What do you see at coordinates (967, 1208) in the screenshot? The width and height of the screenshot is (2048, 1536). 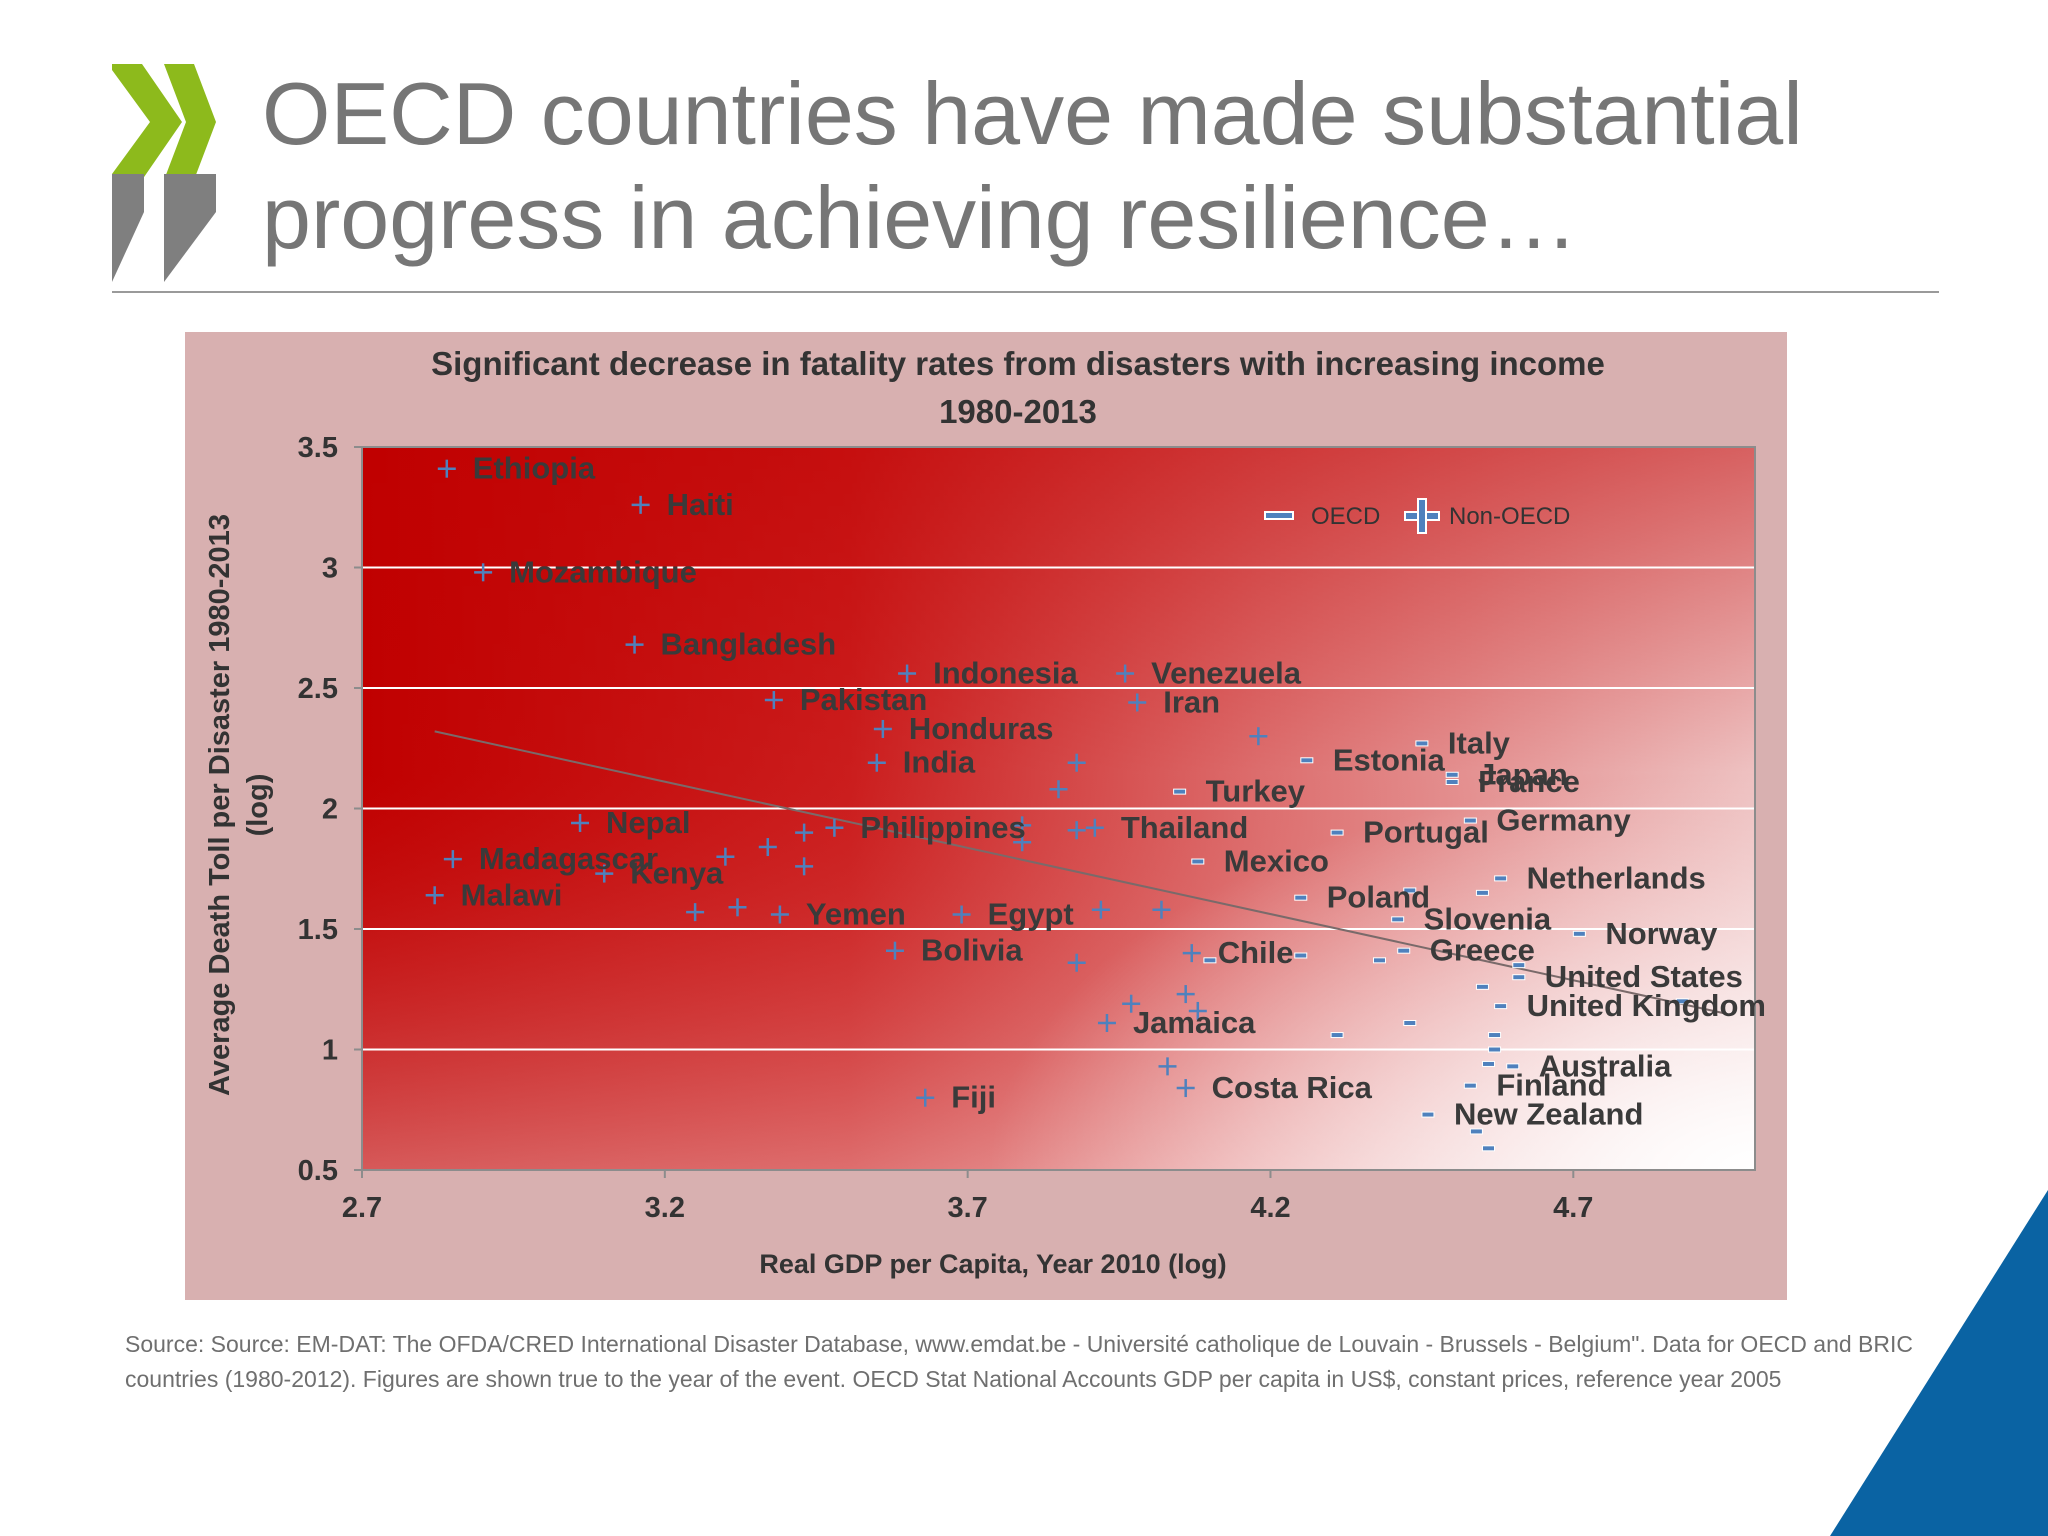 I see `x-tick-label: 3.7` at bounding box center [967, 1208].